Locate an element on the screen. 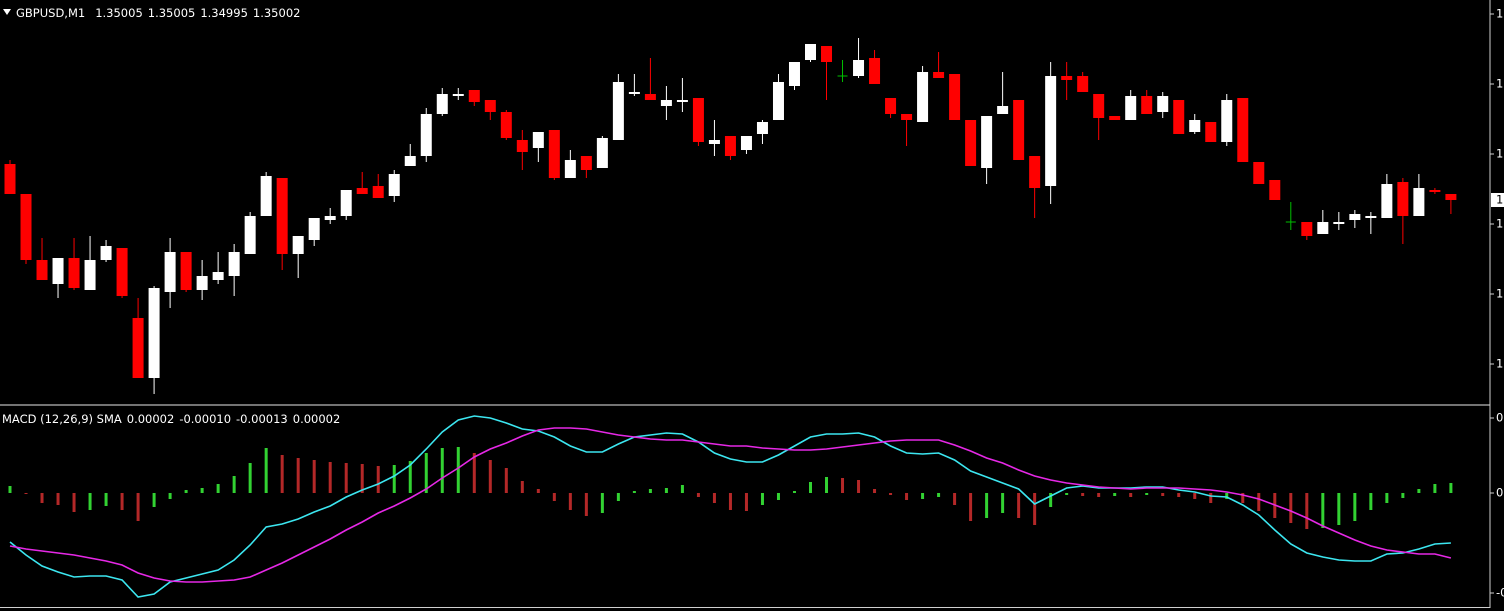 This screenshot has width=1504, height=611. low-value: 1.34995 is located at coordinates (224, 13).